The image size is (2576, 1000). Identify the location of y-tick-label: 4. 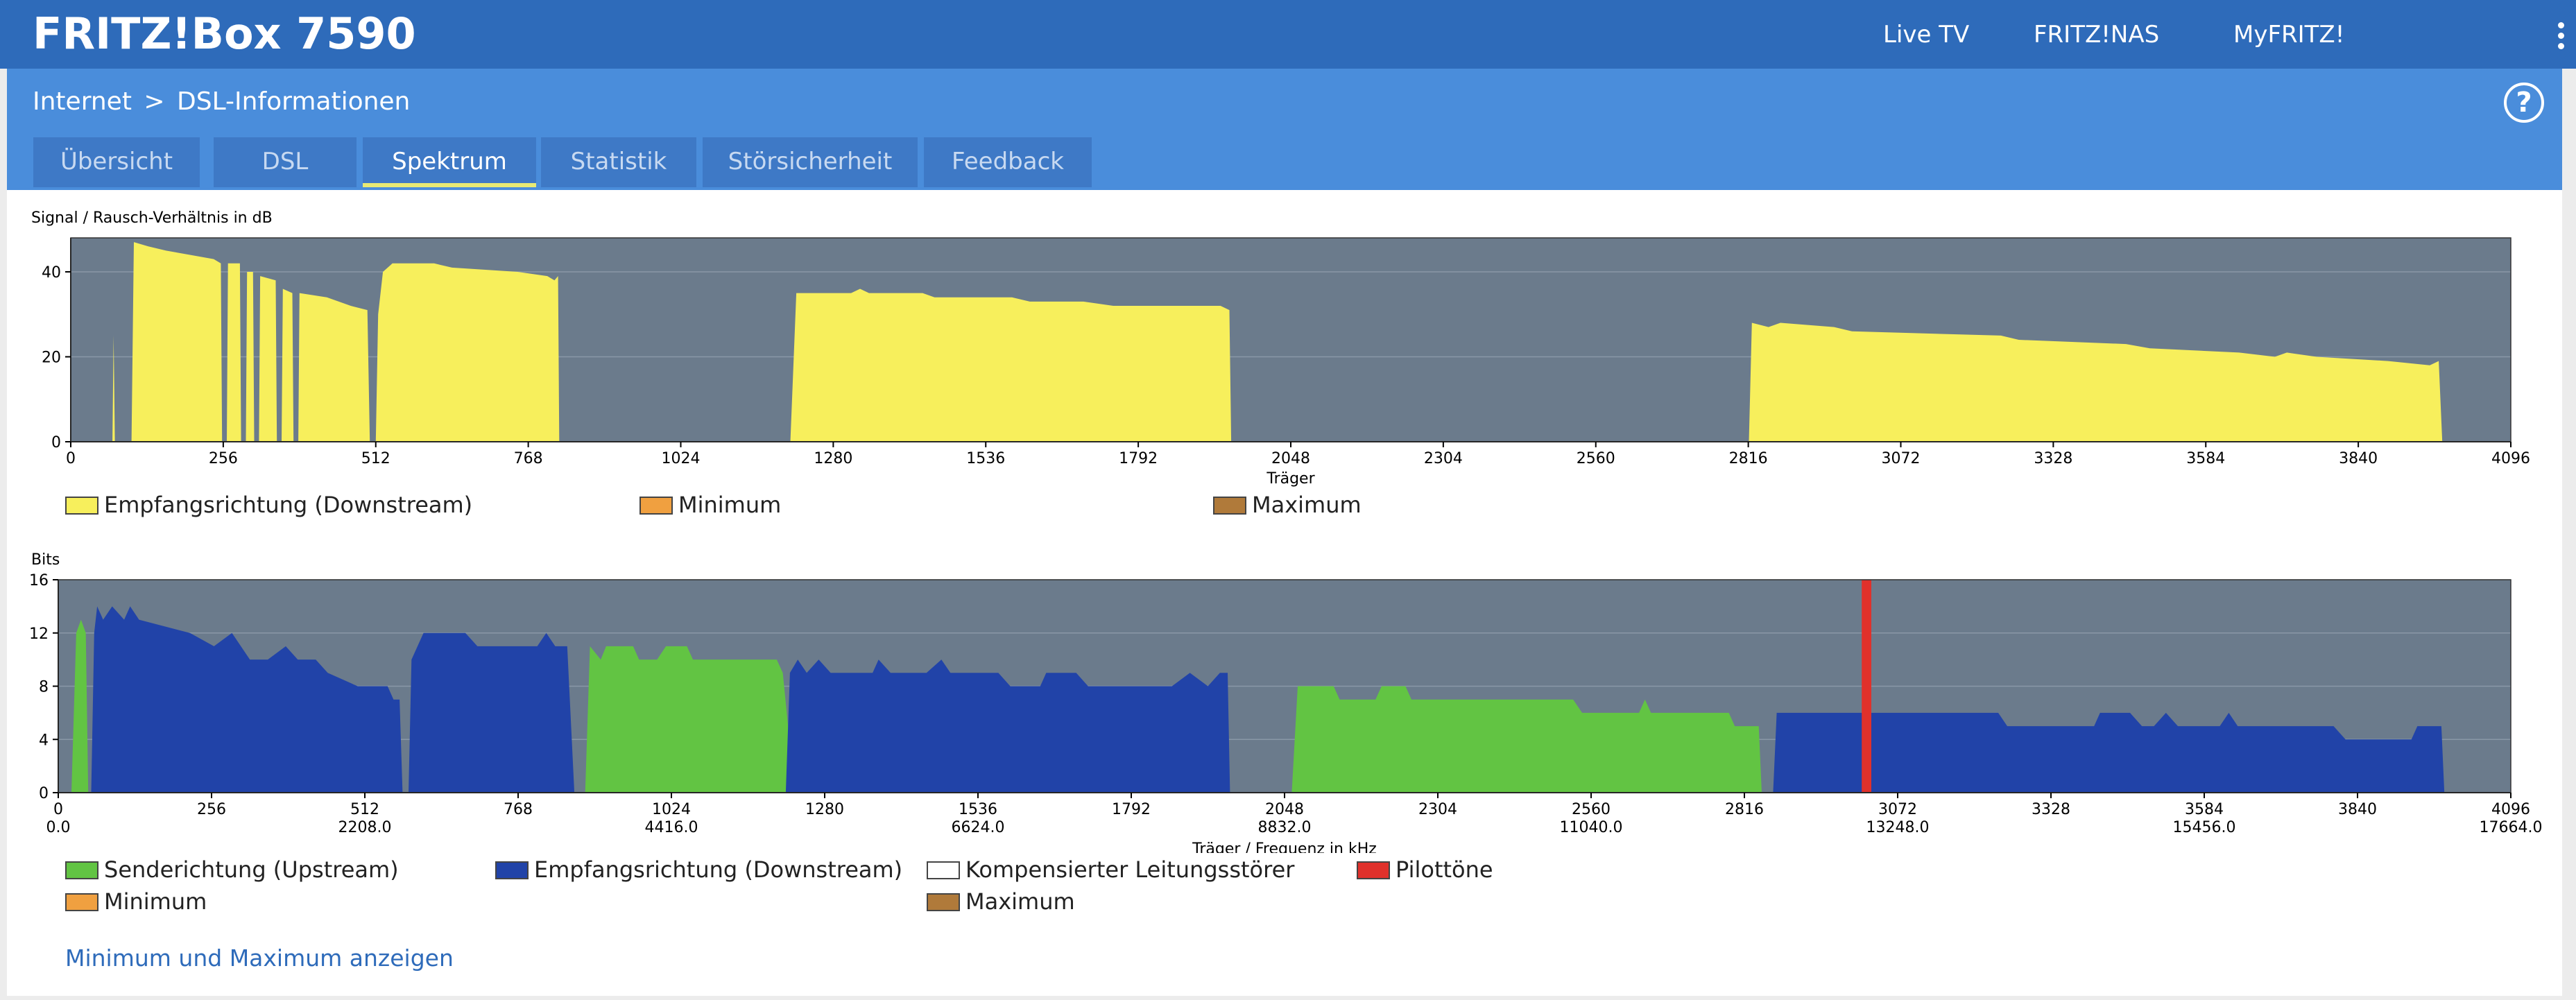
(44, 740).